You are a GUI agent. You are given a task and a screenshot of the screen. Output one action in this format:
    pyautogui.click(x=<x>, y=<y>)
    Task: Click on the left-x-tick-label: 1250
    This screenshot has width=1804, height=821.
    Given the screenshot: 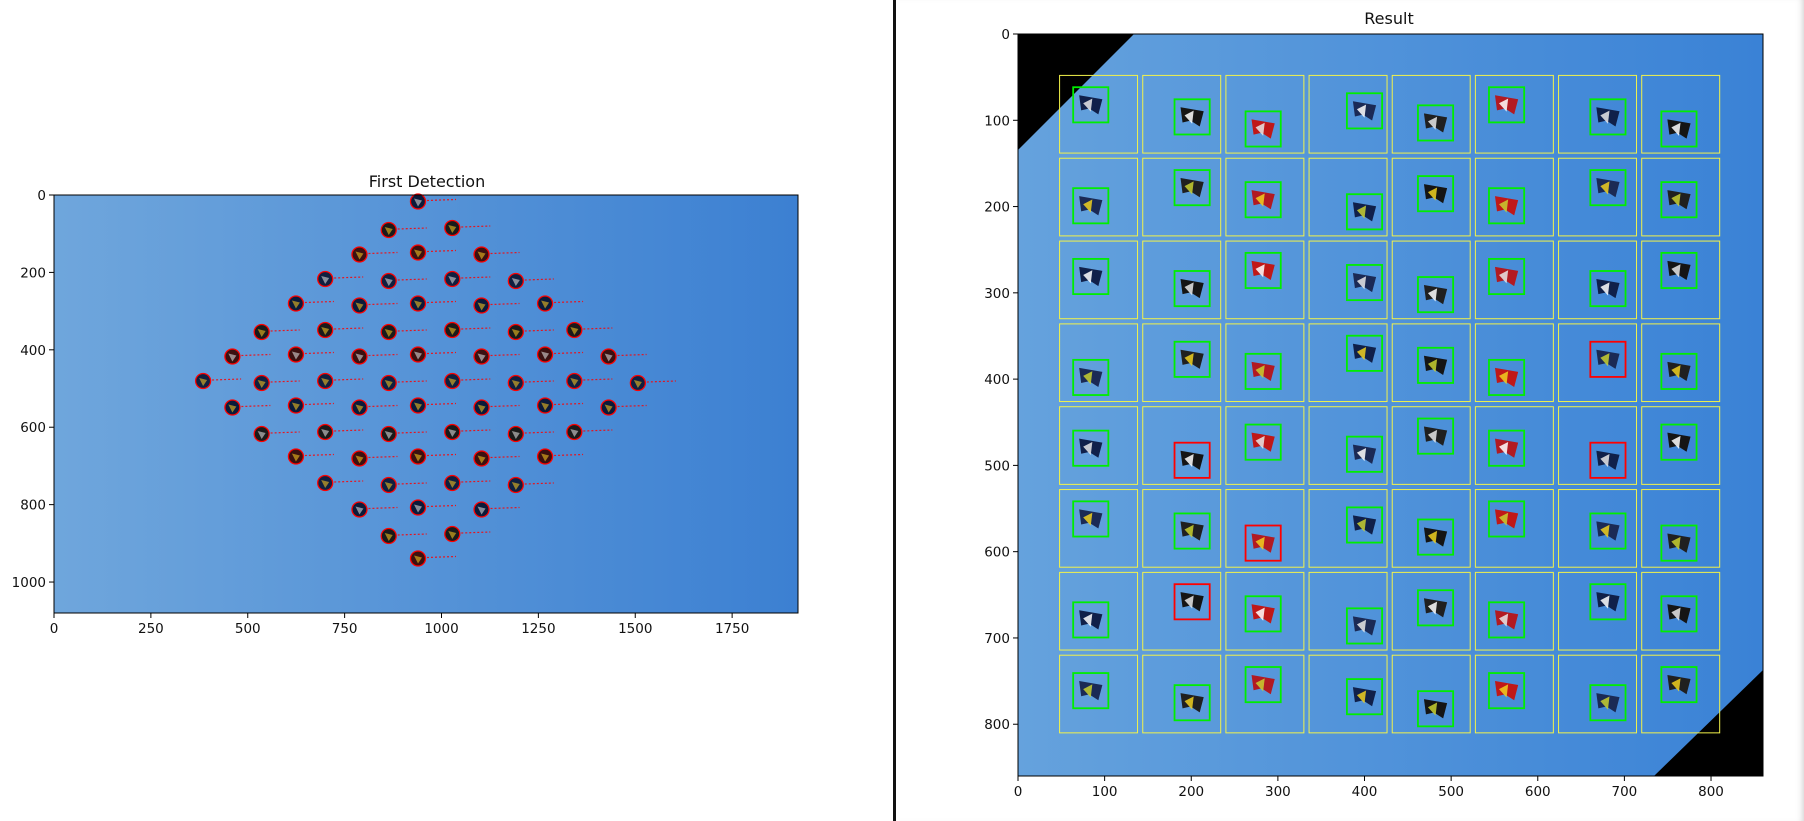 What is the action you would take?
    pyautogui.click(x=538, y=629)
    